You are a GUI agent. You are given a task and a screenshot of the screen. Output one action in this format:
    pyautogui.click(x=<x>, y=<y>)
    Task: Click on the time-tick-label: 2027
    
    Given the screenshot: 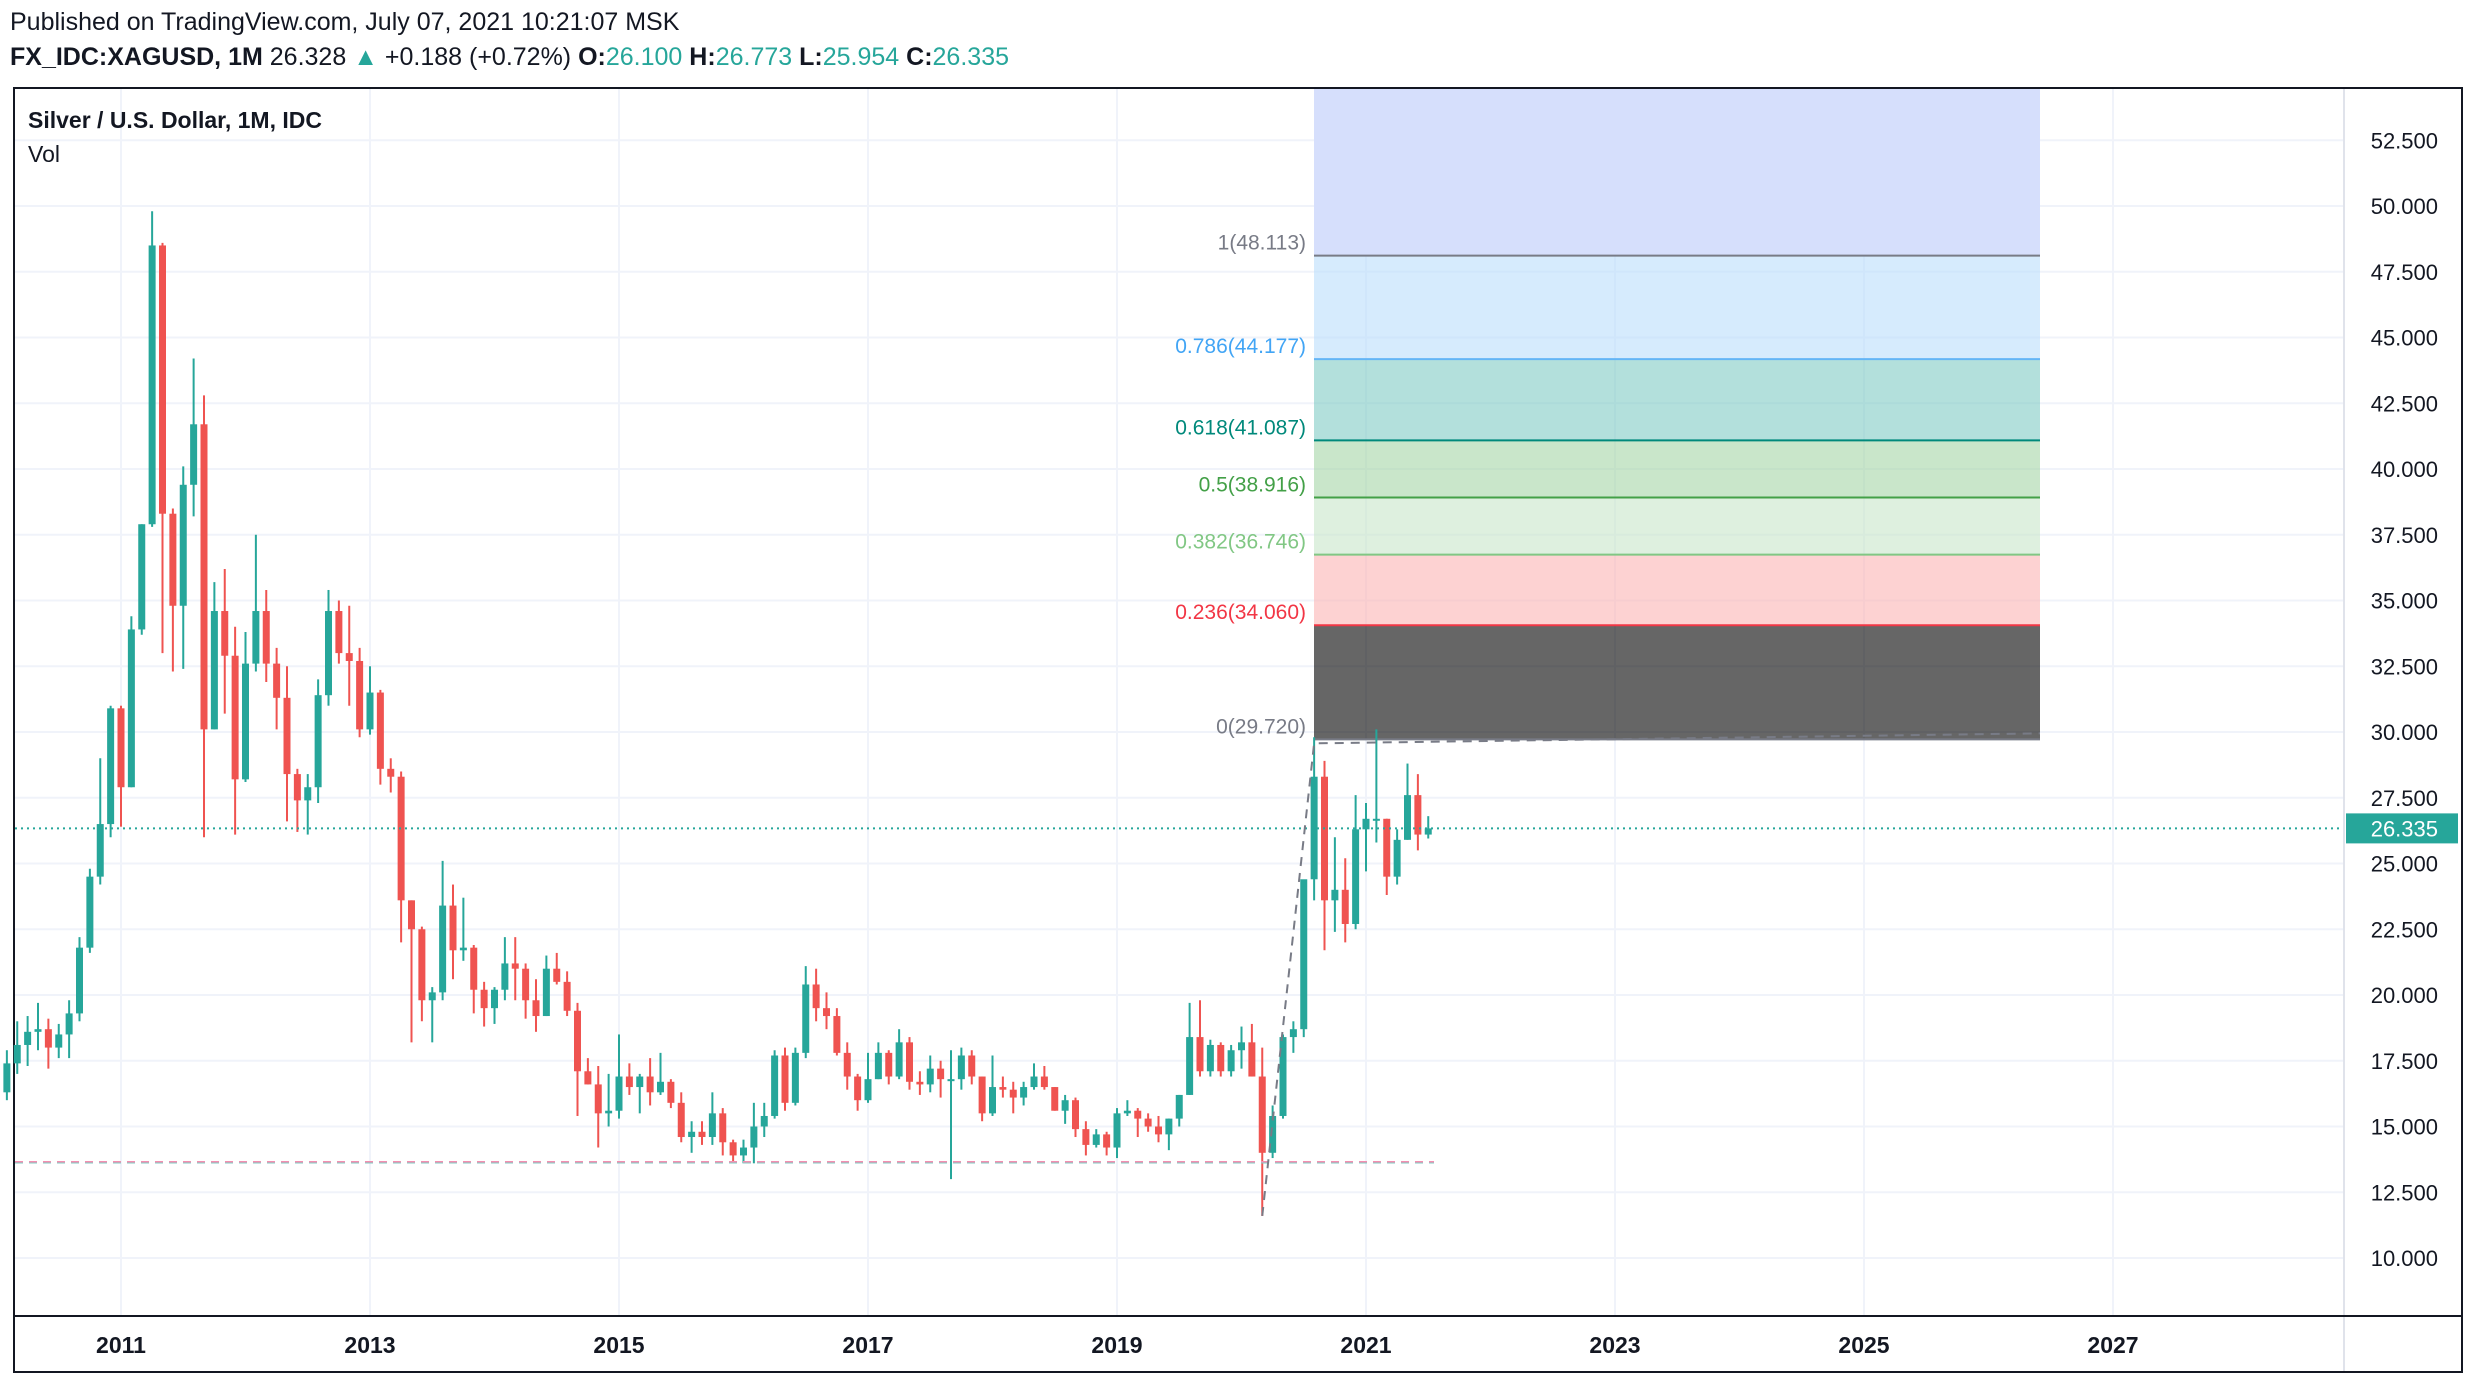 What is the action you would take?
    pyautogui.click(x=2112, y=1345)
    